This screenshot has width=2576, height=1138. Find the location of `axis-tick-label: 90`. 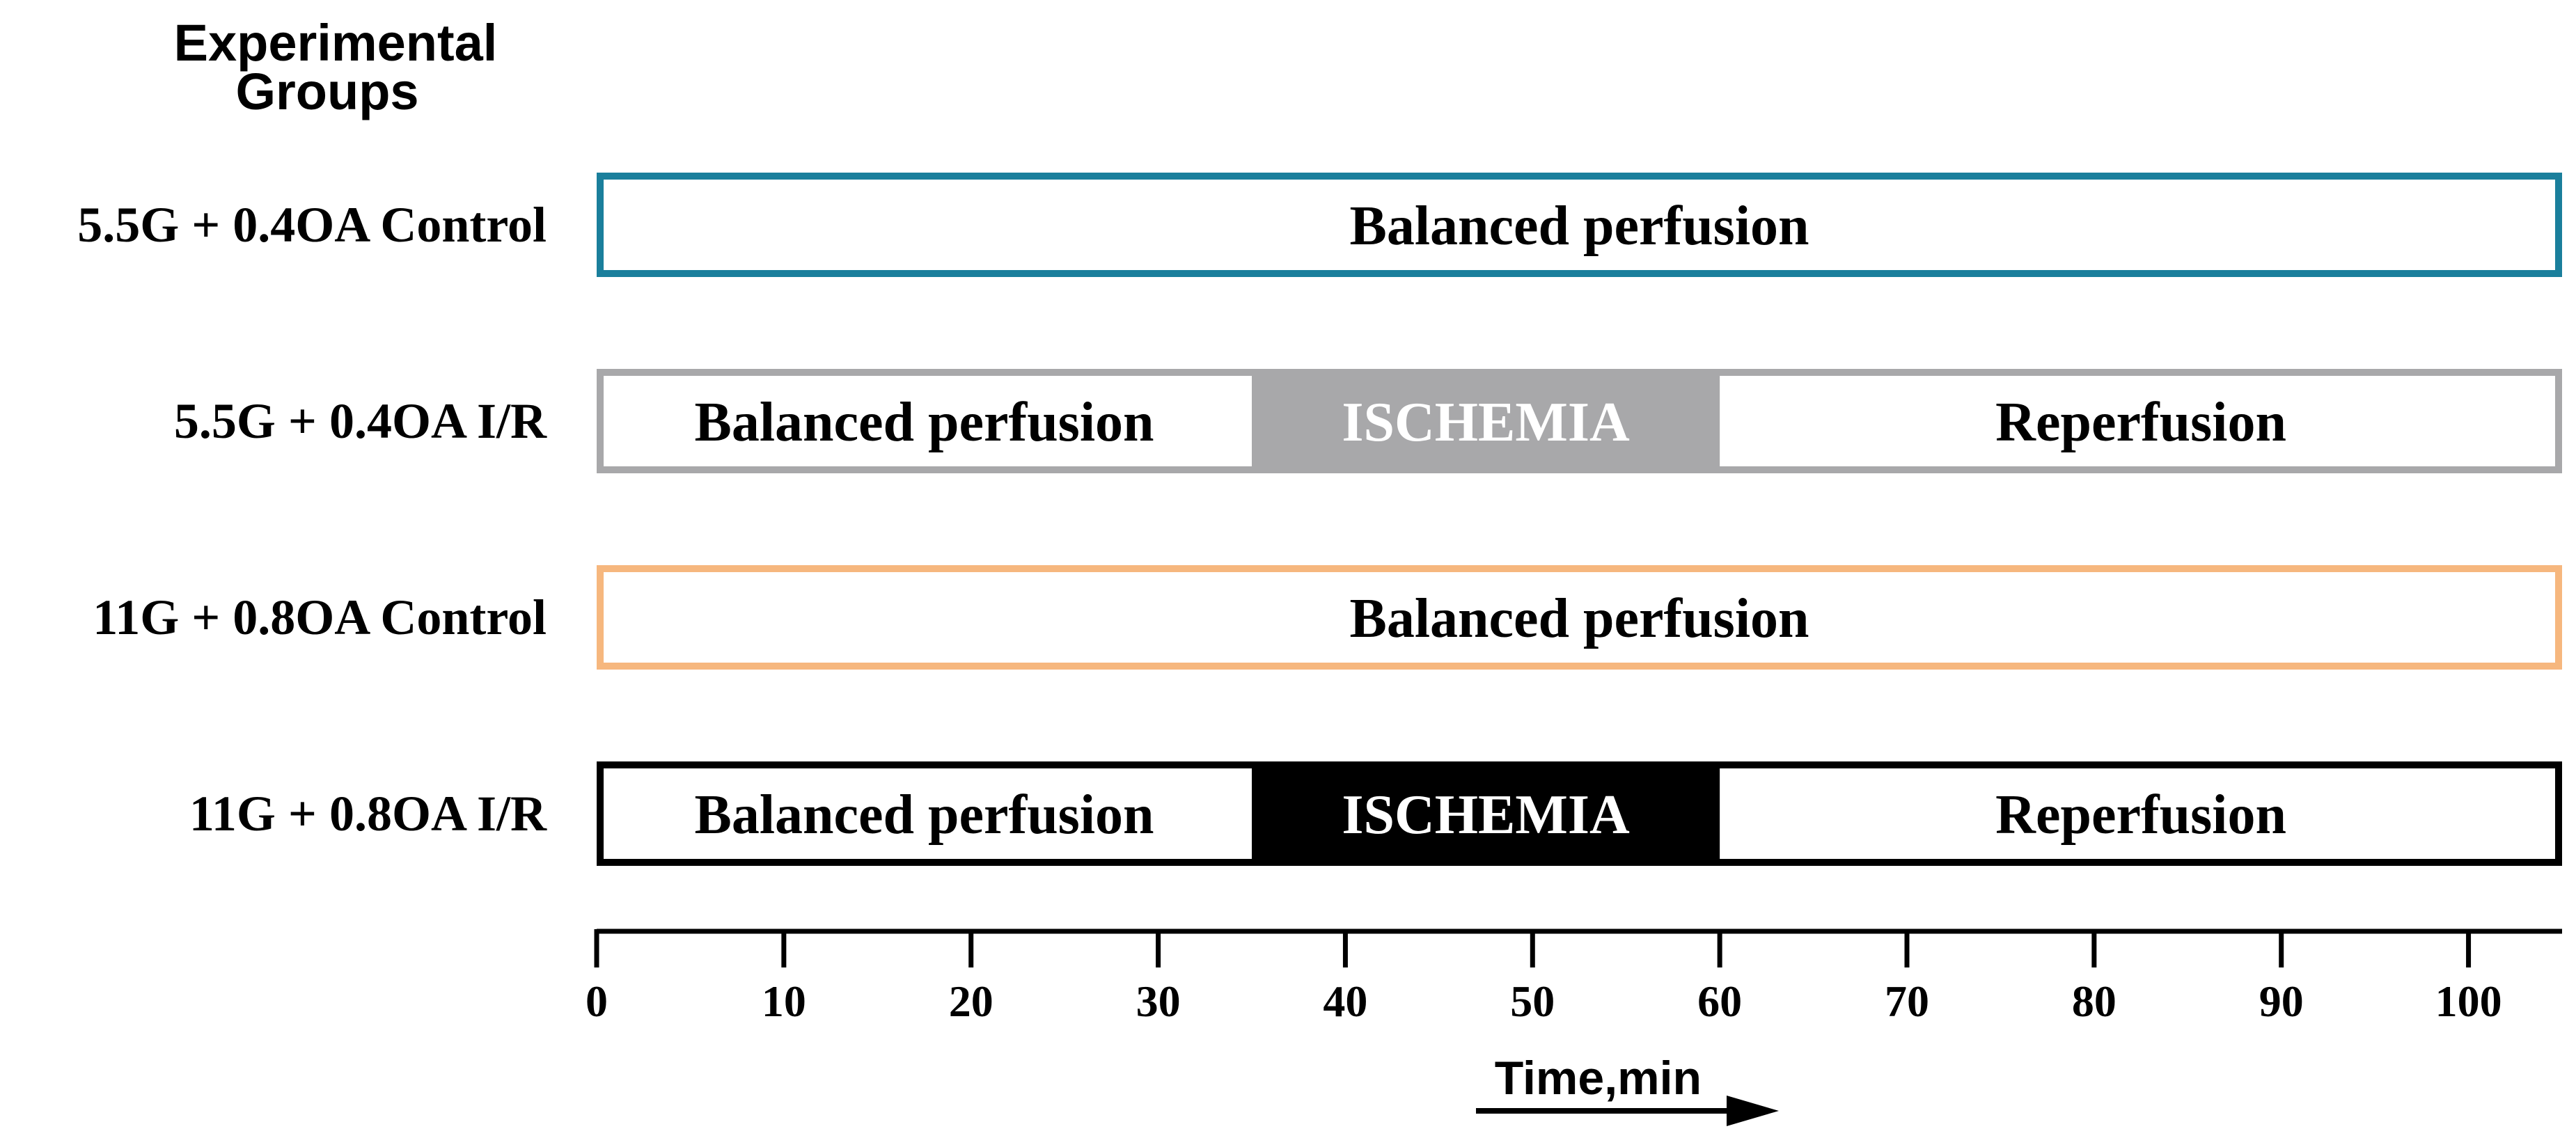

axis-tick-label: 90 is located at coordinates (2281, 1001).